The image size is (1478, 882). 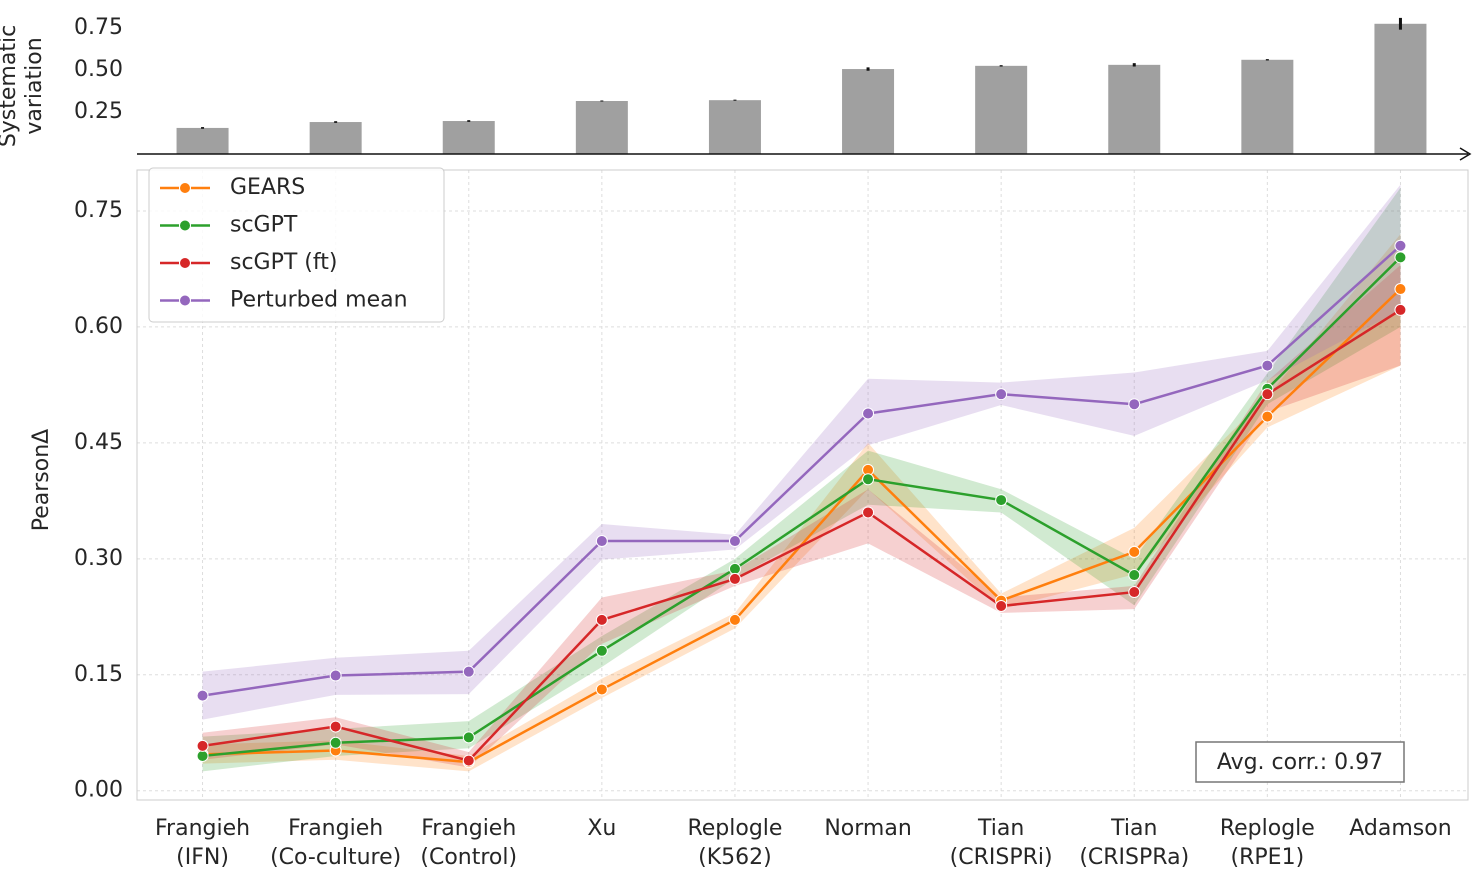 I want to click on legend-label: scGPT (ft), so click(x=283, y=262).